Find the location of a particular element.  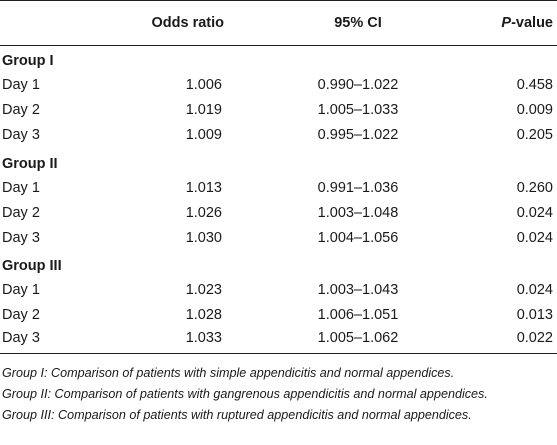

p-value-cell: 0.260 is located at coordinates (534, 187).